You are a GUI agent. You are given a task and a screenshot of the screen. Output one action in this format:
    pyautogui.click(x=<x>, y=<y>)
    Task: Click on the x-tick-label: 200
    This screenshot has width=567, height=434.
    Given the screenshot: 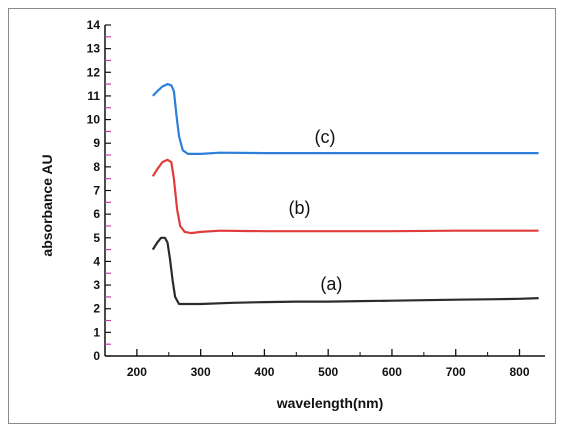 What is the action you would take?
    pyautogui.click(x=137, y=372)
    